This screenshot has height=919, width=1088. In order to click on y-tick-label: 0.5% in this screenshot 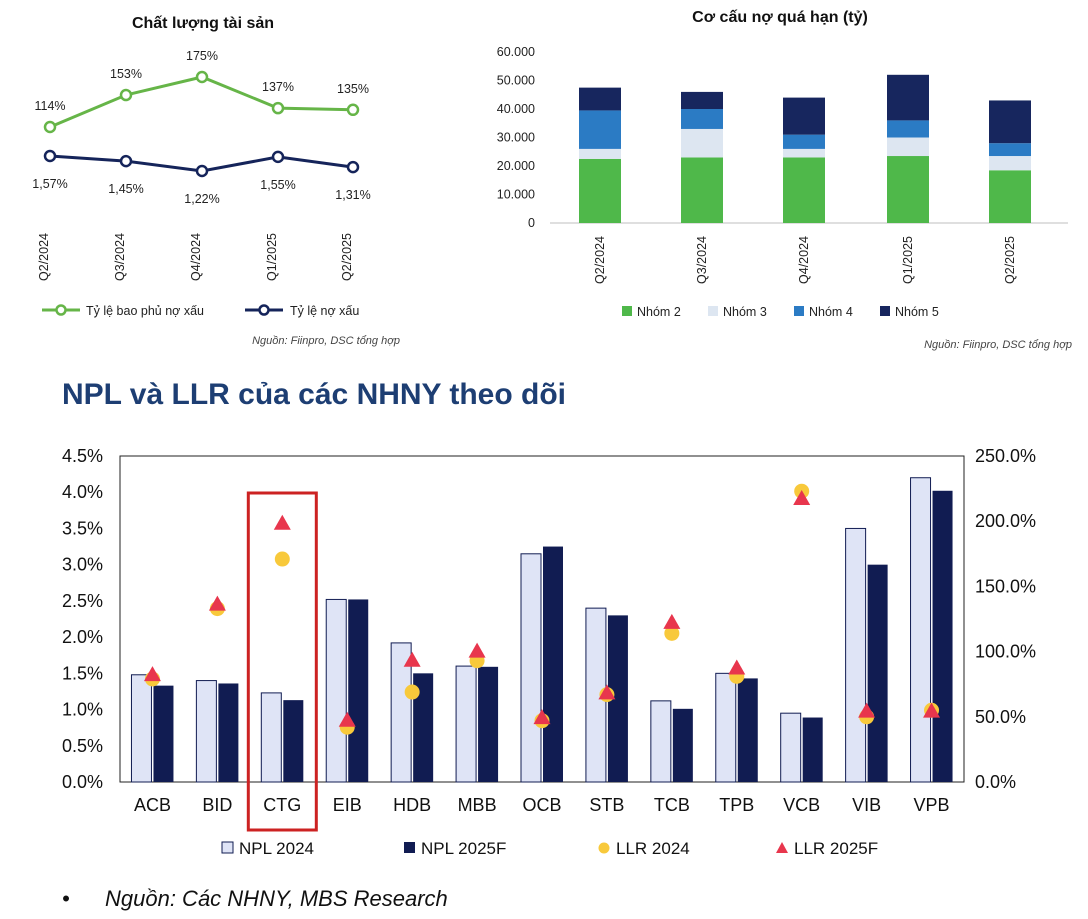, I will do `click(82, 746)`.